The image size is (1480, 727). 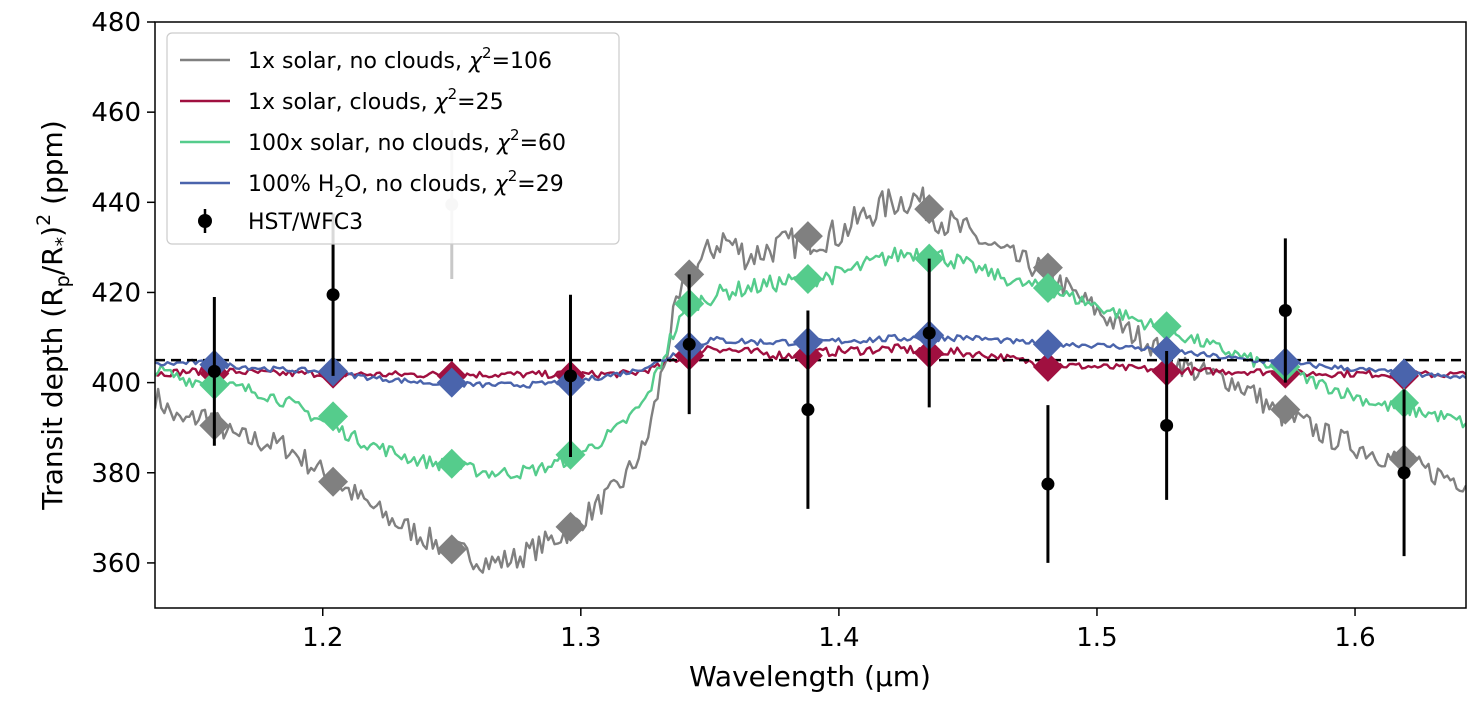 What do you see at coordinates (810, 676) in the screenshot?
I see `x-axis-label: Wavelength (μm)` at bounding box center [810, 676].